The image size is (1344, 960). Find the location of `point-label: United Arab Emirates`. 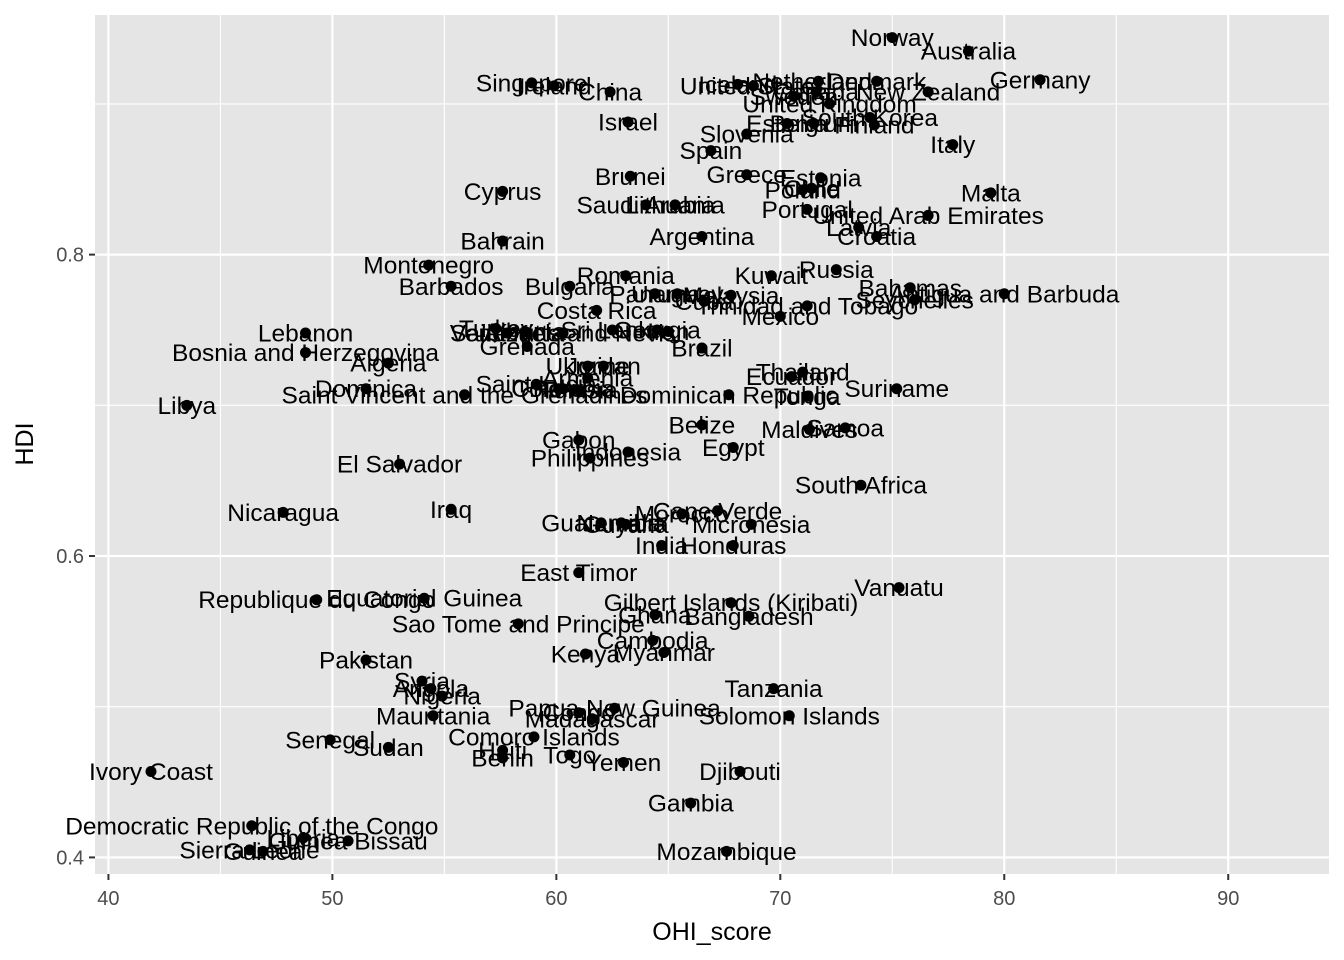

point-label: United Arab Emirates is located at coordinates (928, 216).